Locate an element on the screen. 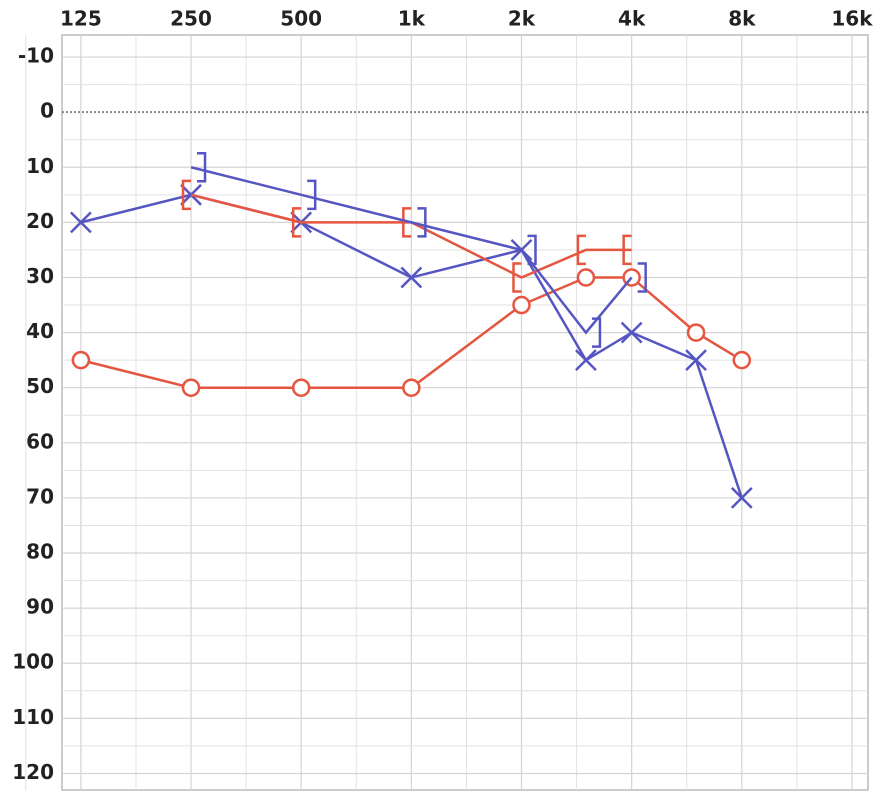 The height and width of the screenshot is (800, 881). y-tick-label: 90 is located at coordinates (40, 607).